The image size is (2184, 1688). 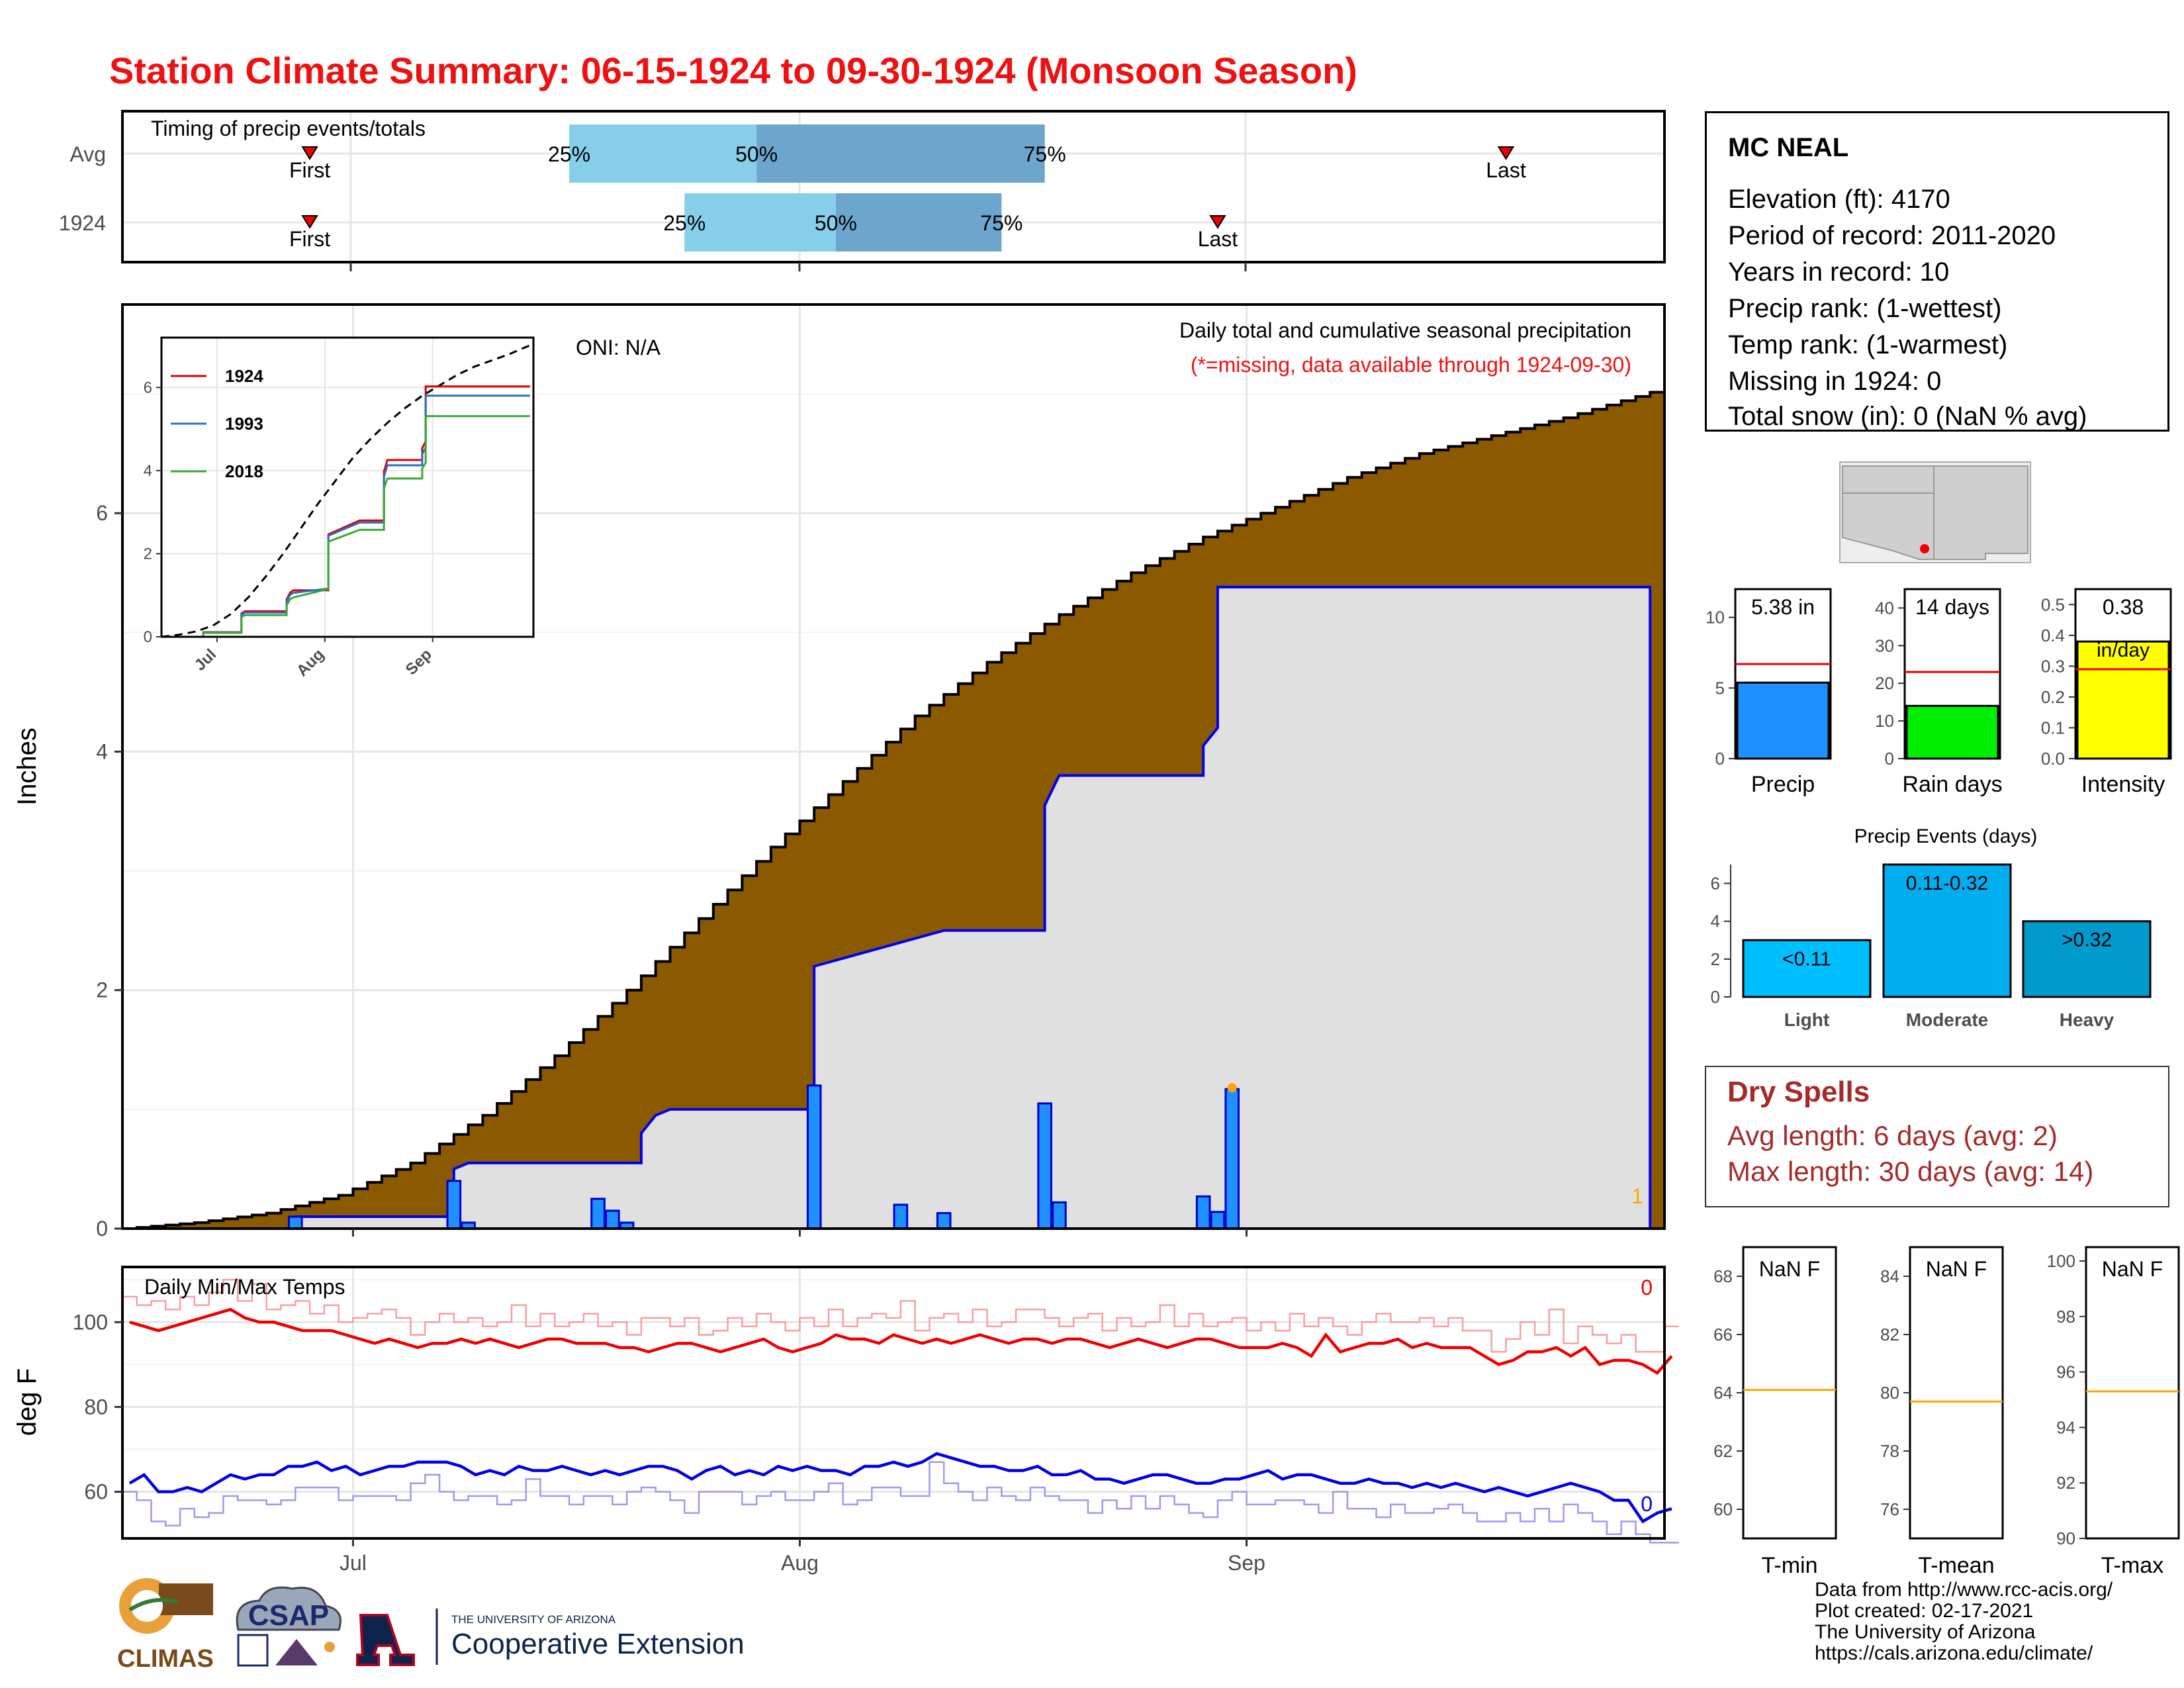 What do you see at coordinates (1720, 759) in the screenshot?
I see `summary-ytick-label: 0` at bounding box center [1720, 759].